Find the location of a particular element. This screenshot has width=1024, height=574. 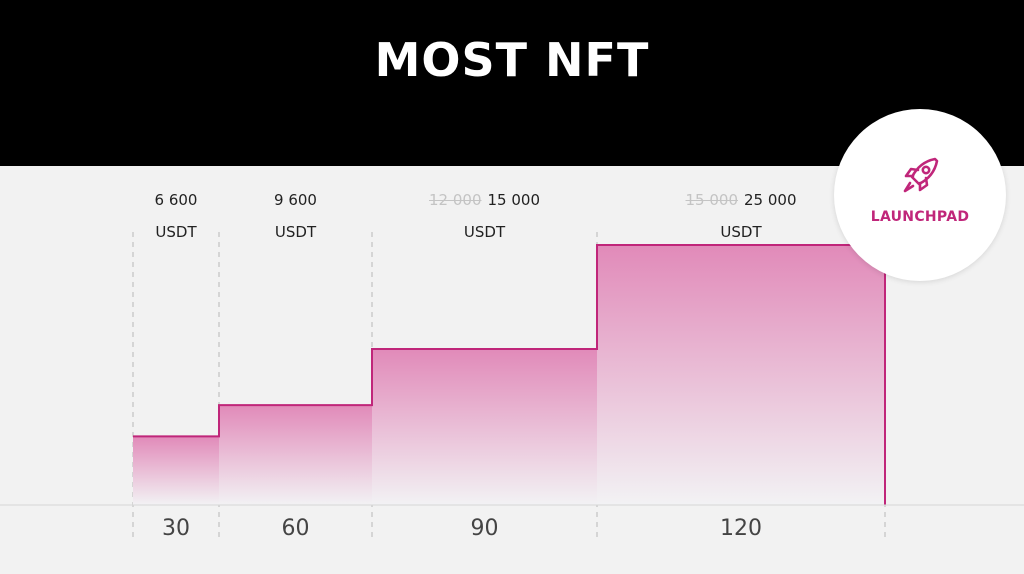

tier-price-label: 6 600 USDT is located at coordinates (176, 216).